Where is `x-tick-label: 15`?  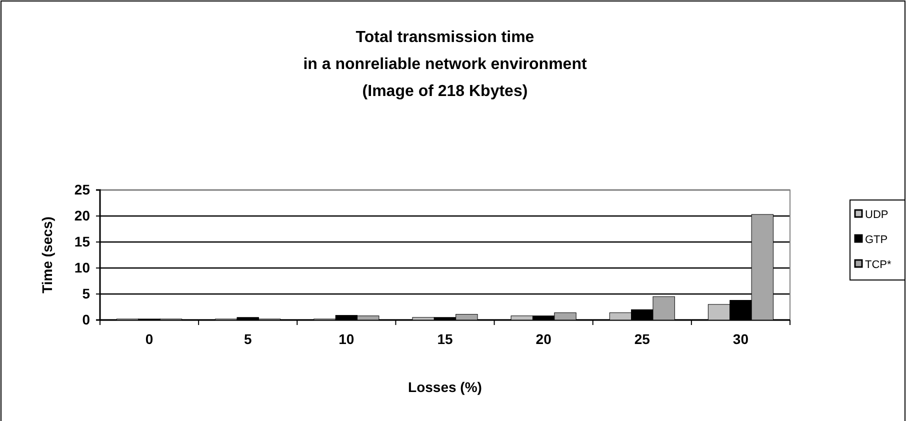 x-tick-label: 15 is located at coordinates (445, 338).